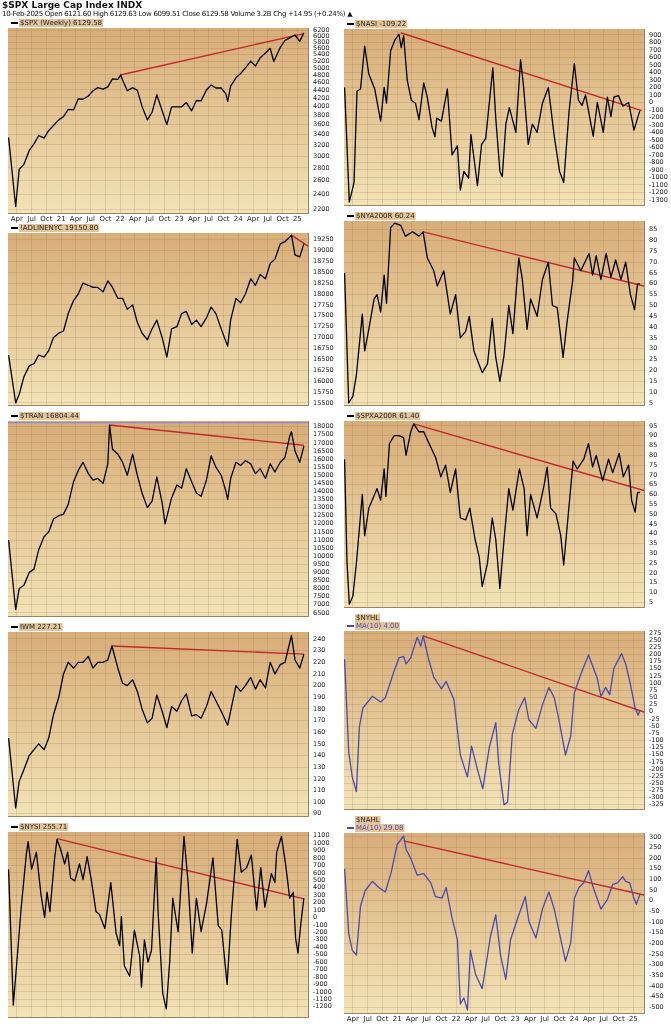  Describe the element at coordinates (72, 5) in the screenshot. I see `chart-title: $SPX Large Cap Index INDX` at that location.